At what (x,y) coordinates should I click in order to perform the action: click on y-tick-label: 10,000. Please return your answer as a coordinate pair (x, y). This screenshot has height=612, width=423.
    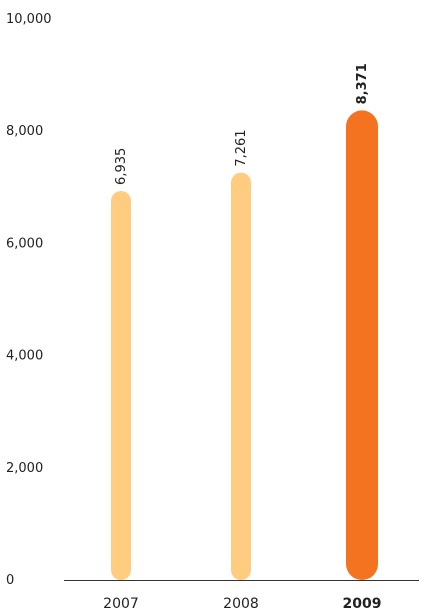
    Looking at the image, I should click on (29, 19).